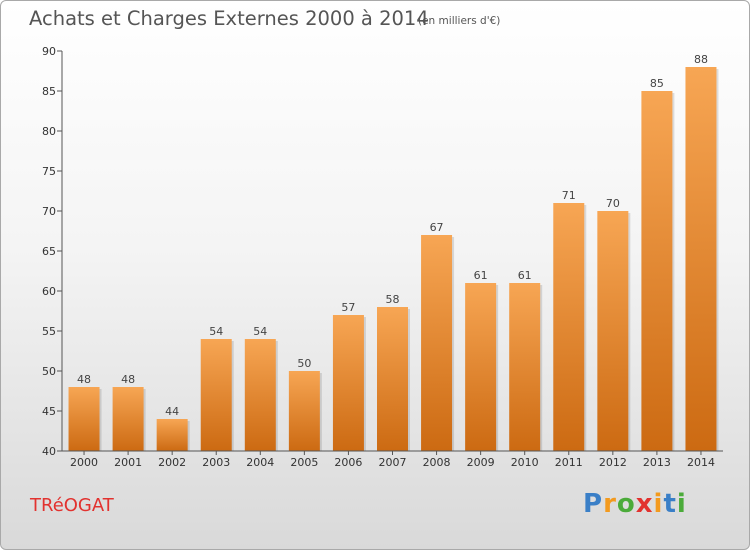  What do you see at coordinates (593, 504) in the screenshot?
I see `brand-logo-letter: P` at bounding box center [593, 504].